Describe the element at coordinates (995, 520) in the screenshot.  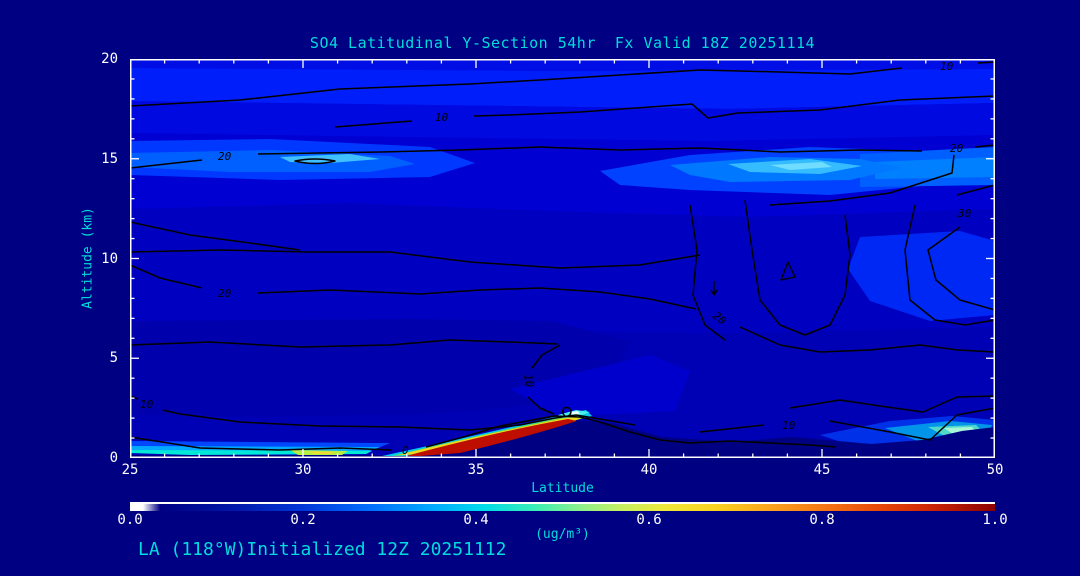
I see `colorbar-tick-label: 1.0` at that location.